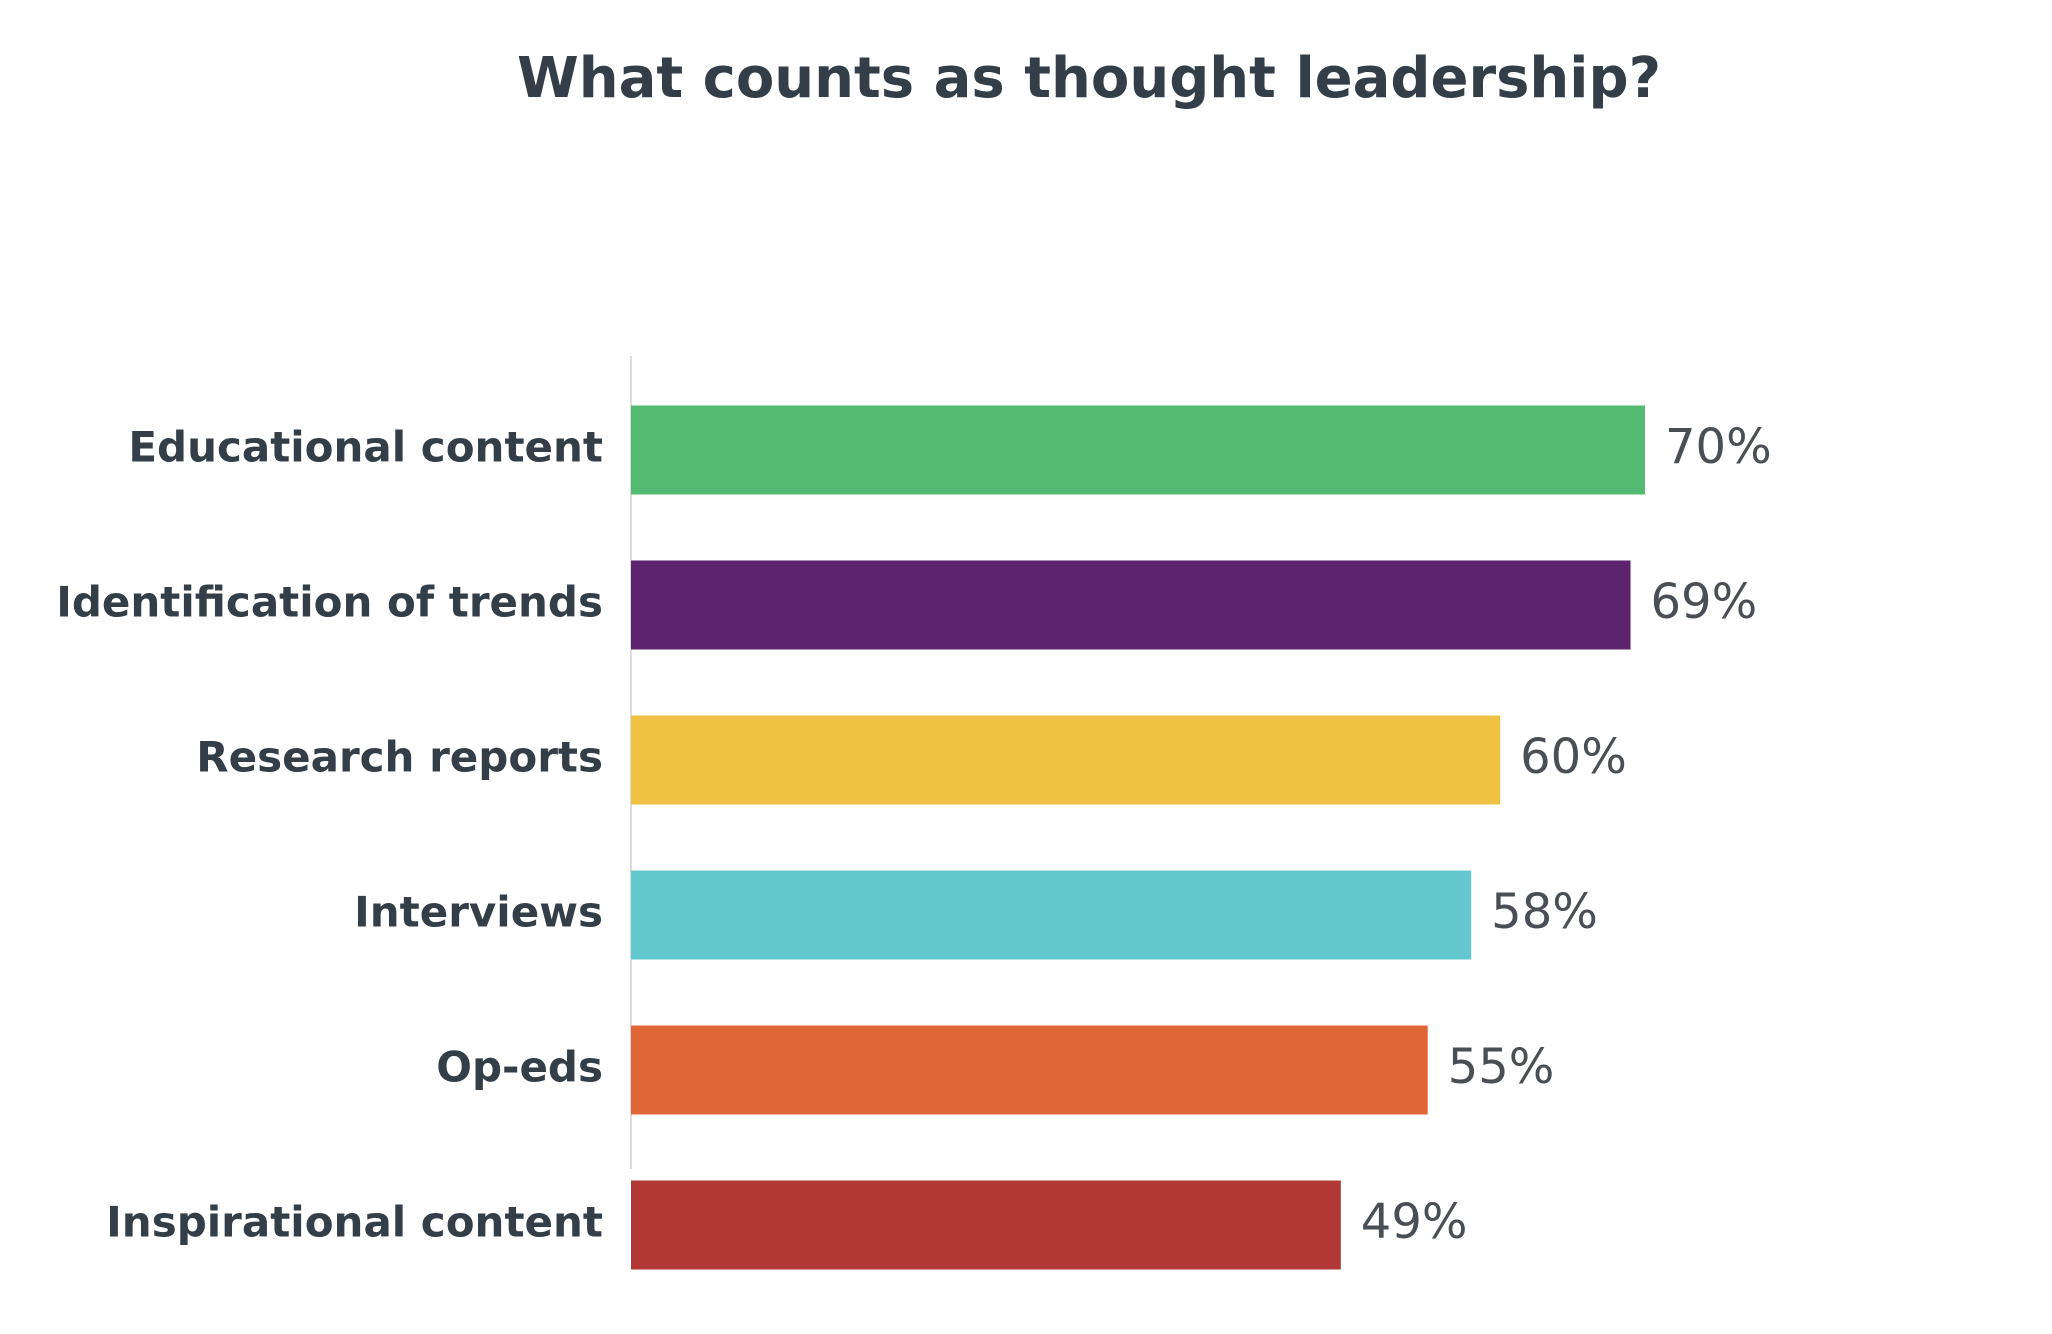  Describe the element at coordinates (1089, 78) in the screenshot. I see `chart-title: What counts as thought leadership?` at that location.